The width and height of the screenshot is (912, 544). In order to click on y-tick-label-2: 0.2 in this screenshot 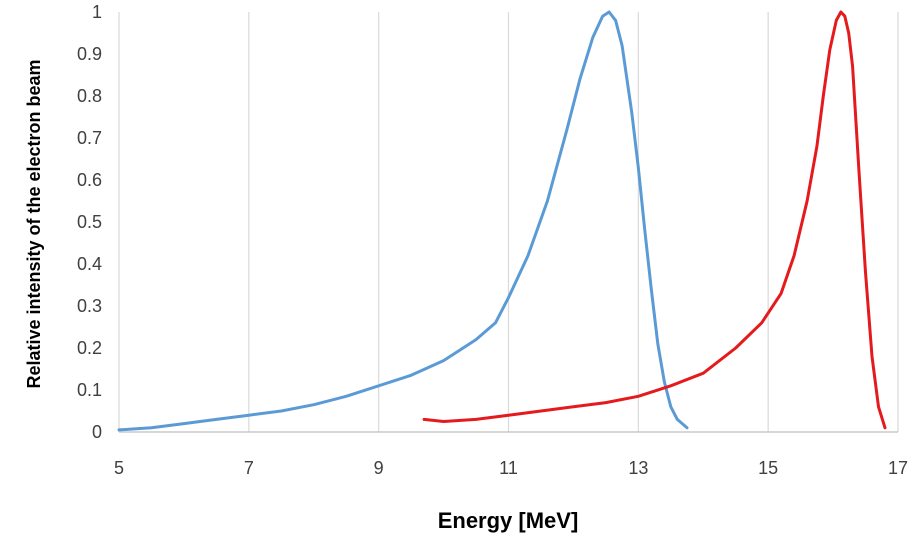, I will do `click(89, 348)`.